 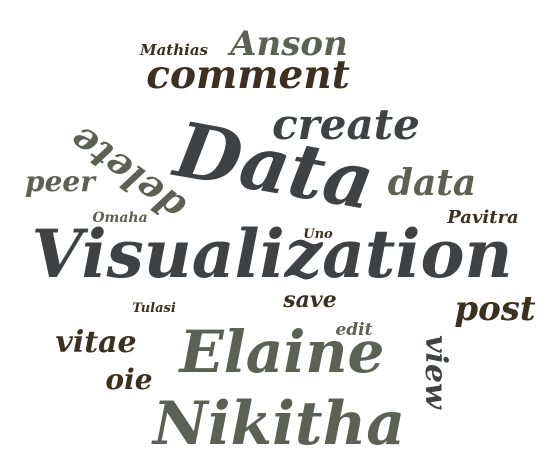 What do you see at coordinates (154, 308) in the screenshot?
I see `word-tulasi: Tulasi` at bounding box center [154, 308].